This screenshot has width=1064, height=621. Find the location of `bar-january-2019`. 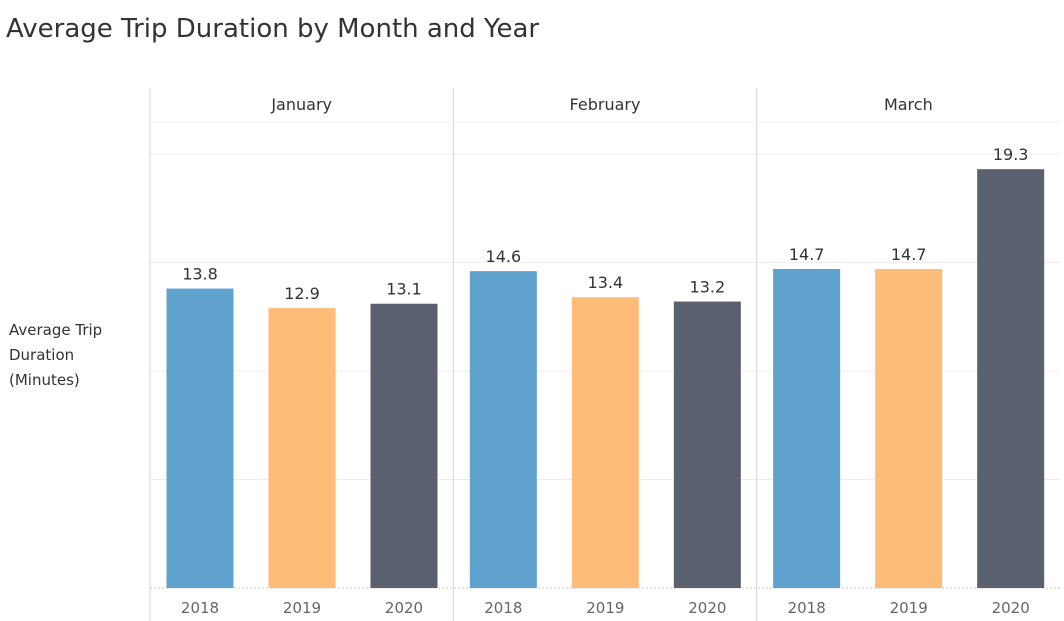

bar-january-2019 is located at coordinates (302, 448).